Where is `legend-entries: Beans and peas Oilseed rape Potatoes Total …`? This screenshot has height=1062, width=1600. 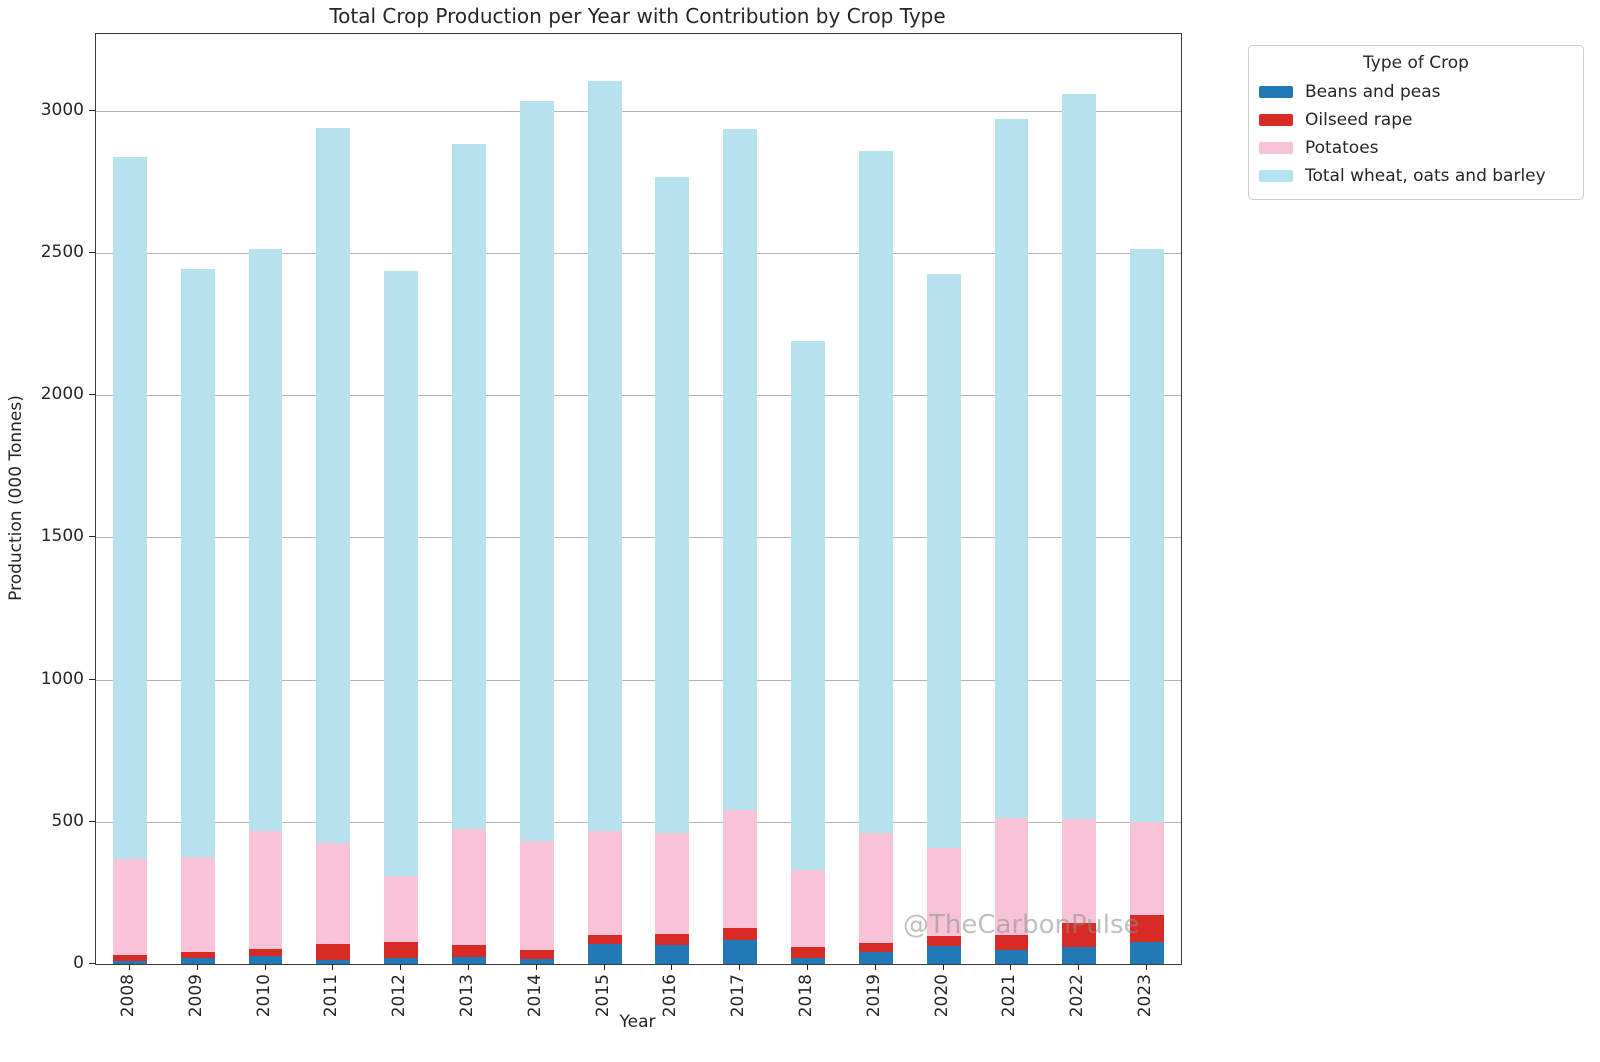 legend-entries: Beans and peas Oilseed rape Potatoes Total … is located at coordinates (1416, 134).